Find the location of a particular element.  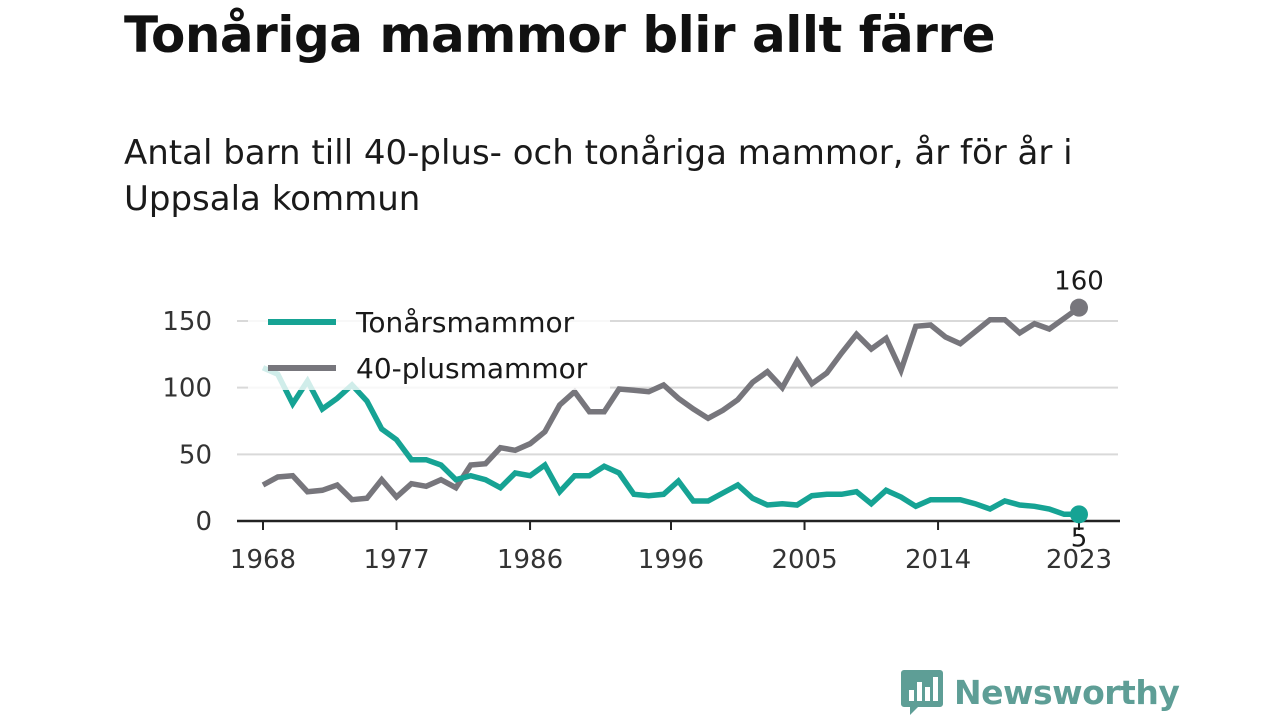

teen-end-label: 5 is located at coordinates (1079, 538).